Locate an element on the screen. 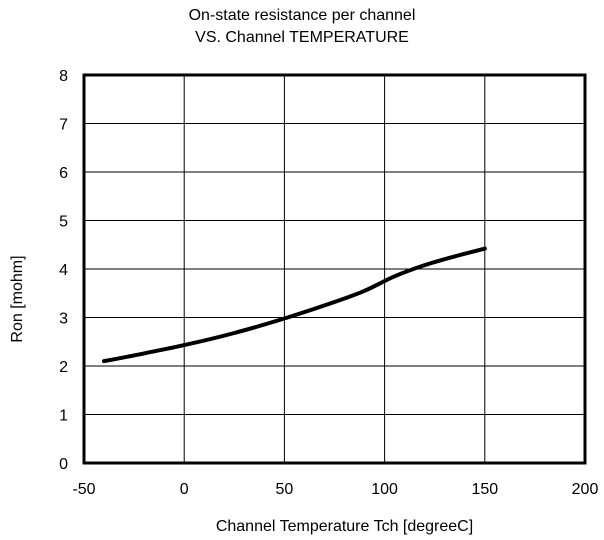  y-tick-label: 1 is located at coordinates (63, 416).